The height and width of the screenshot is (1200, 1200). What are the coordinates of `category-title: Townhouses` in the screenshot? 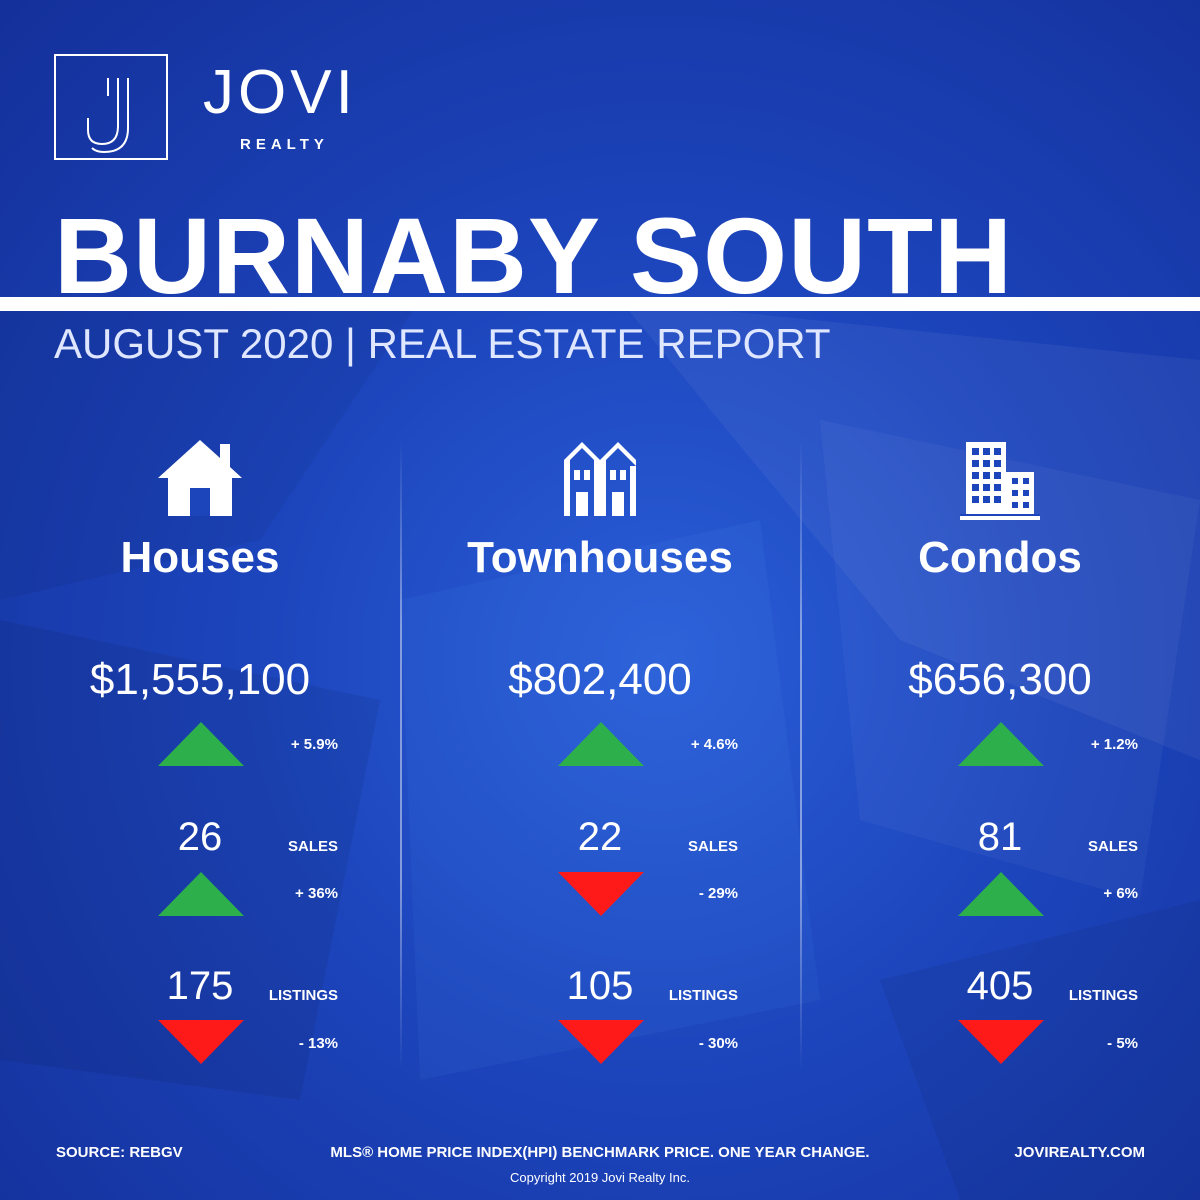 It's located at (600, 557).